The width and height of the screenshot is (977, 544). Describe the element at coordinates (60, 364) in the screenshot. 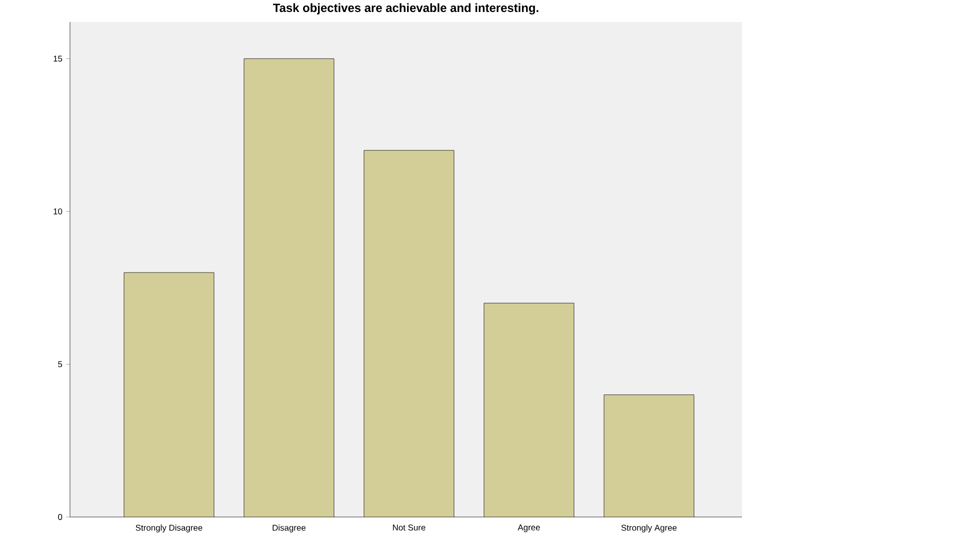

I see `y-tick-label: 5` at that location.